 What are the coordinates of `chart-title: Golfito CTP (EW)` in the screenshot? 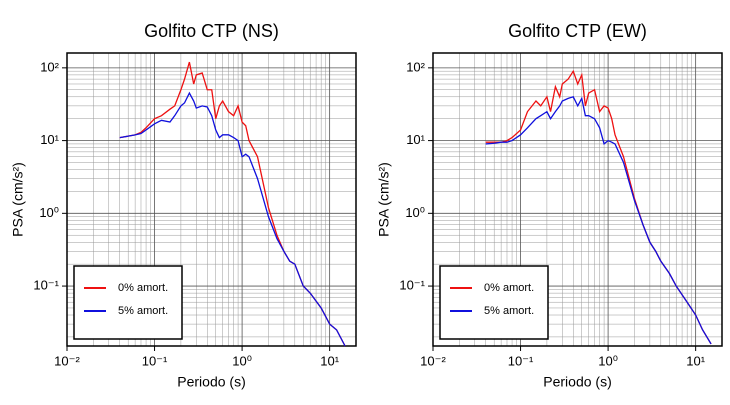 It's located at (577, 31).